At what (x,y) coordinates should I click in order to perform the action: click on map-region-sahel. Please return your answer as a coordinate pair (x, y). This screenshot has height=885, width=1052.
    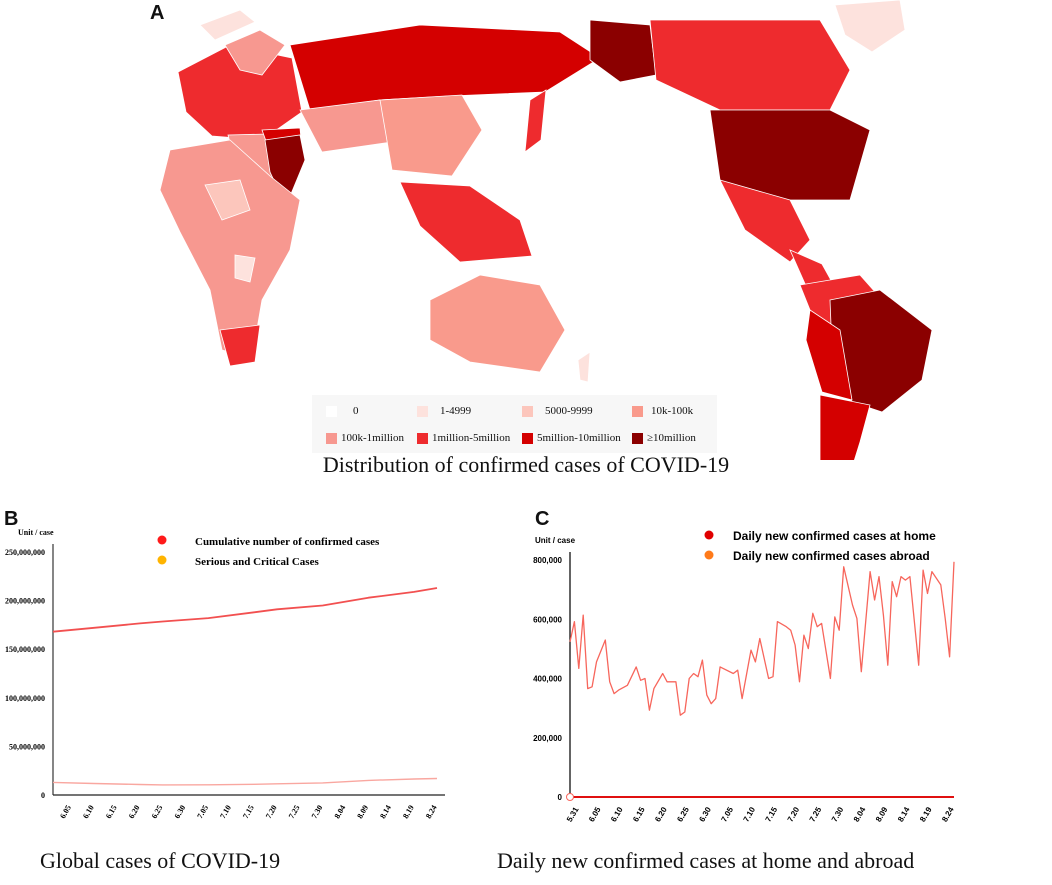
    Looking at the image, I should click on (227, 200).